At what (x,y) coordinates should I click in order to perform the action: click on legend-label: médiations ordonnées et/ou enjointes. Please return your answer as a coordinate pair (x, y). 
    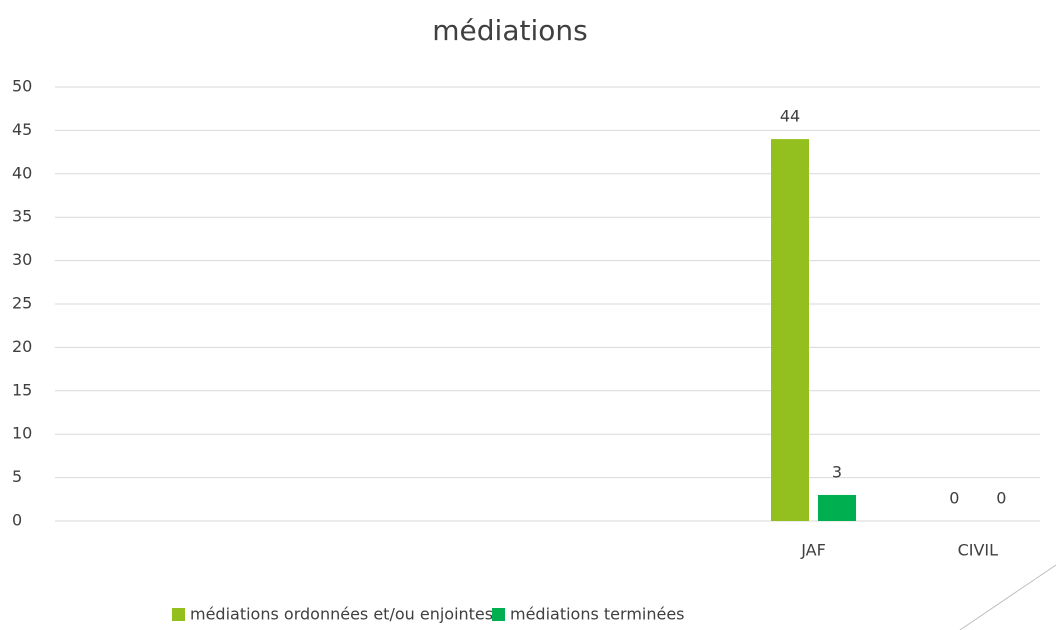
    Looking at the image, I should click on (341, 614).